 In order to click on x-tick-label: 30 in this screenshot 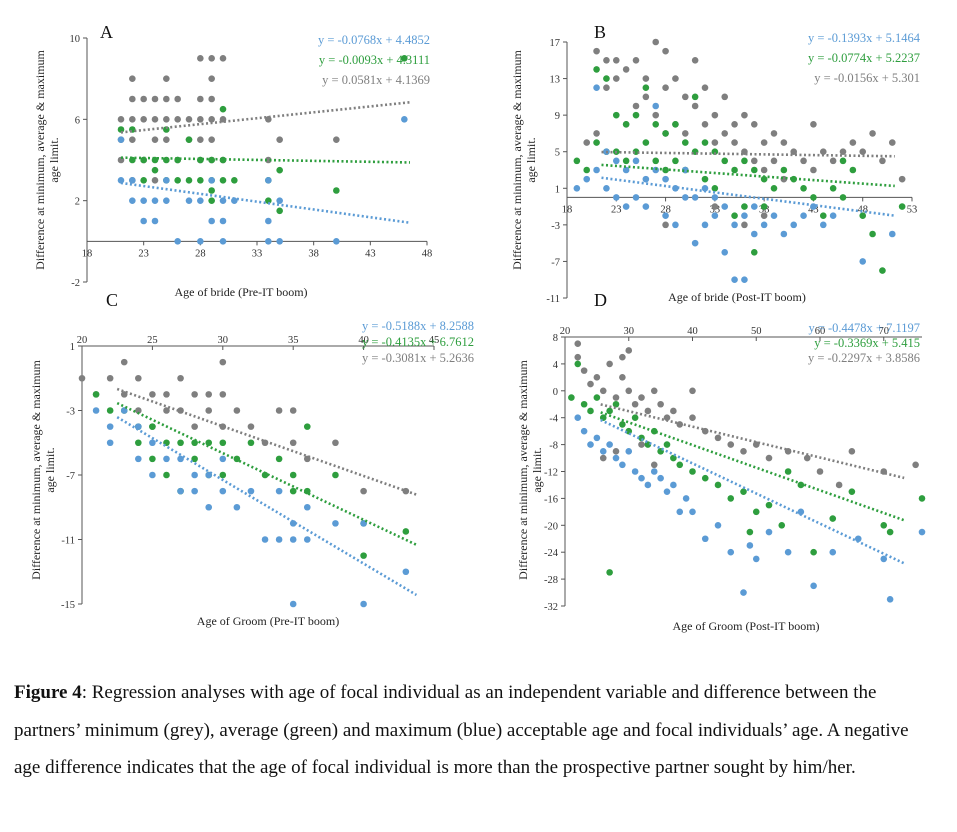, I will do `click(629, 331)`.